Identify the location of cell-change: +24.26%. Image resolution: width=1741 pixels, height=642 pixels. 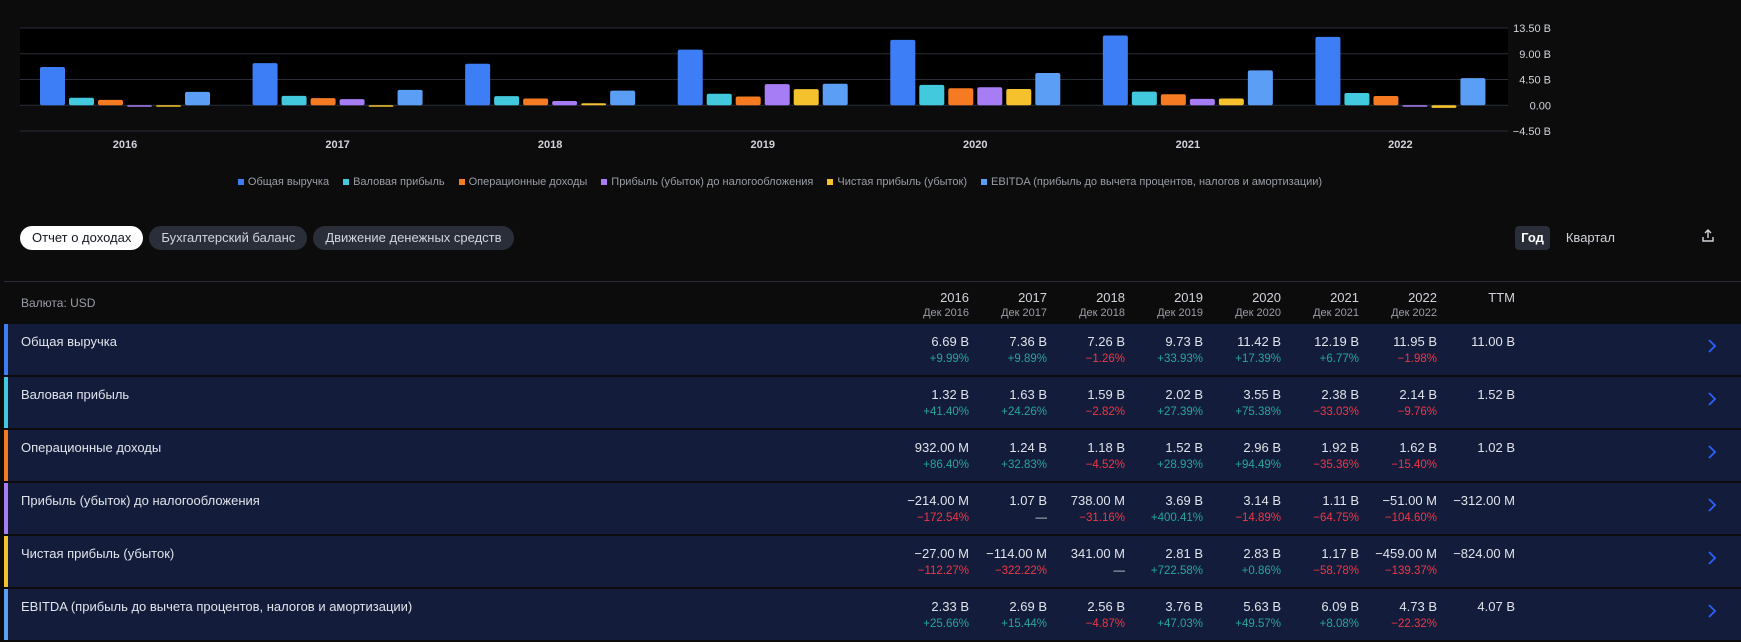
(1024, 412).